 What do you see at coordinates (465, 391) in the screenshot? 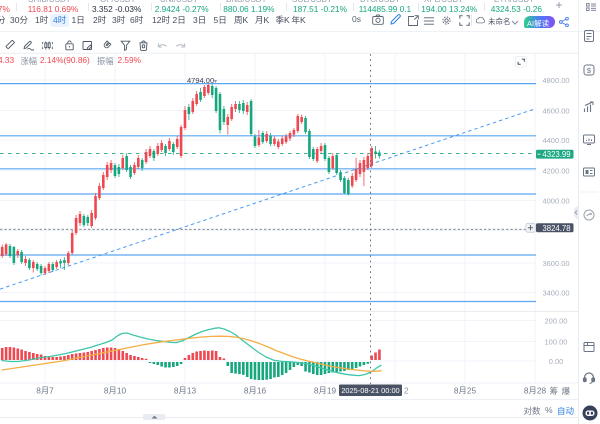
I see `svg-text: 8月25` at bounding box center [465, 391].